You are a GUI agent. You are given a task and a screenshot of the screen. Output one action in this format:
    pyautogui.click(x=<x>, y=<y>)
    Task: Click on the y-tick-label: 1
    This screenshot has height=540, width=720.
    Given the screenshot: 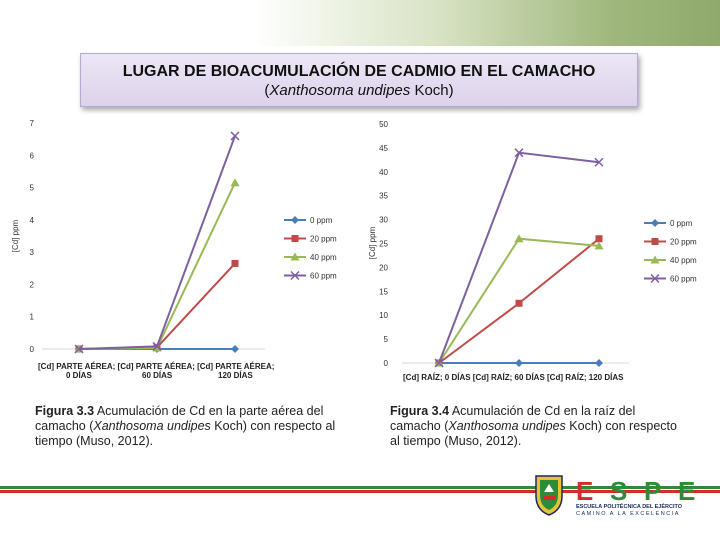 What is the action you would take?
    pyautogui.click(x=32, y=317)
    